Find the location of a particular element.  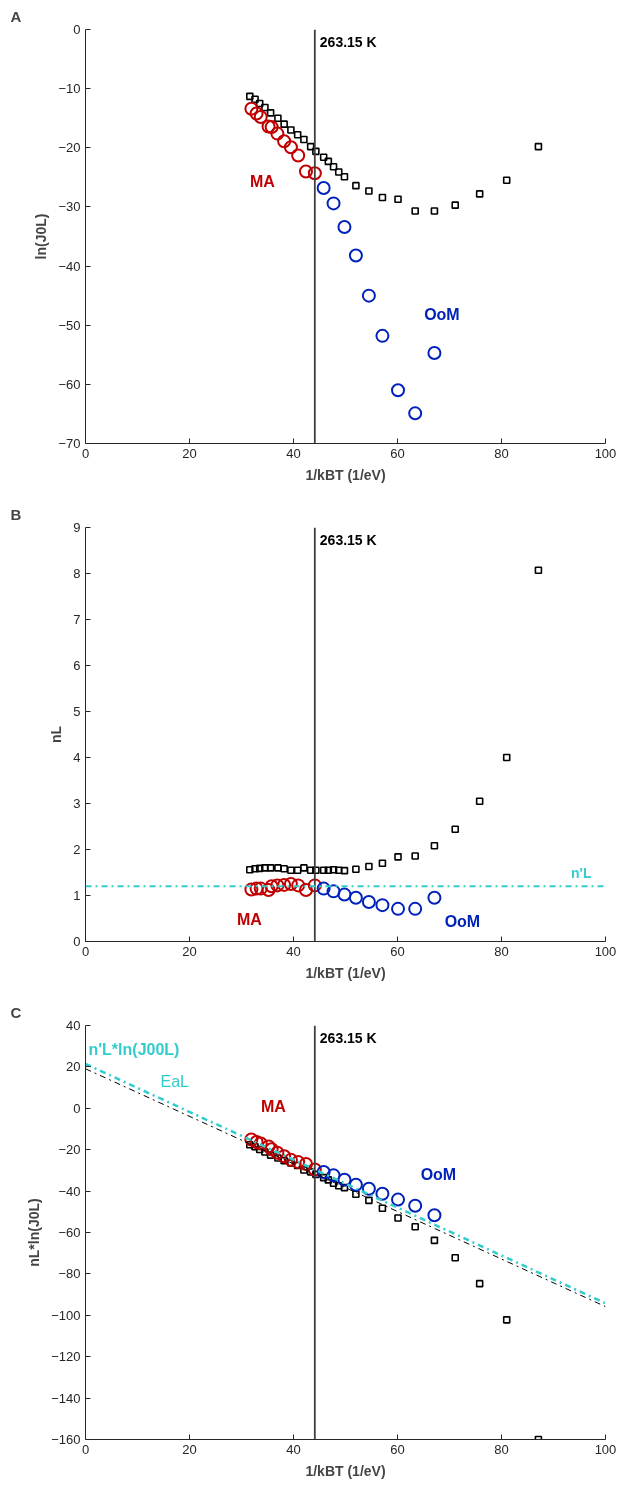

y-tick-label: 1 is located at coordinates (77, 895).